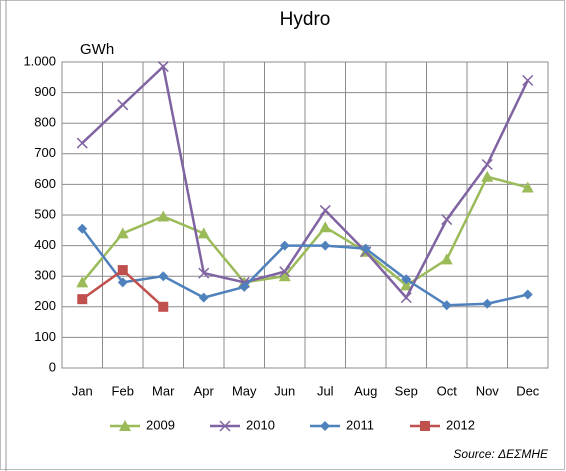 This screenshot has width=566, height=471. Describe the element at coordinates (528, 390) in the screenshot. I see `x-tick-label: Dec` at that location.